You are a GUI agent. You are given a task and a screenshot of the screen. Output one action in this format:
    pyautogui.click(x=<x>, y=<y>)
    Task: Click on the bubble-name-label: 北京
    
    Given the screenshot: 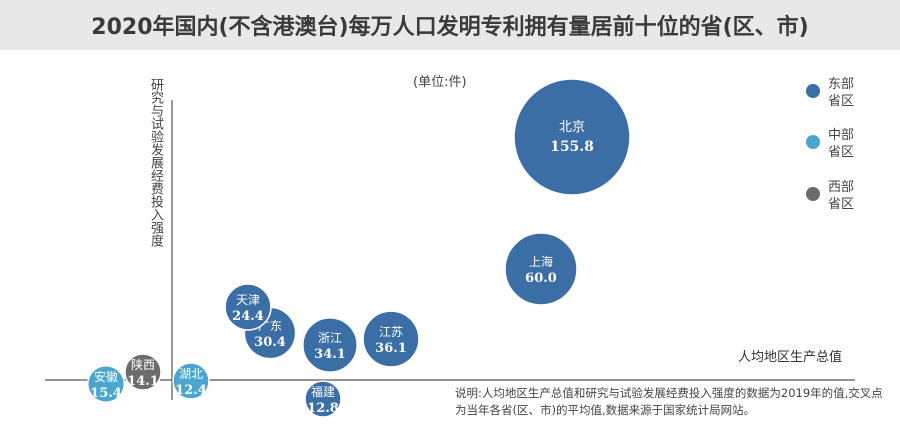 What is the action you would take?
    pyautogui.click(x=572, y=127)
    